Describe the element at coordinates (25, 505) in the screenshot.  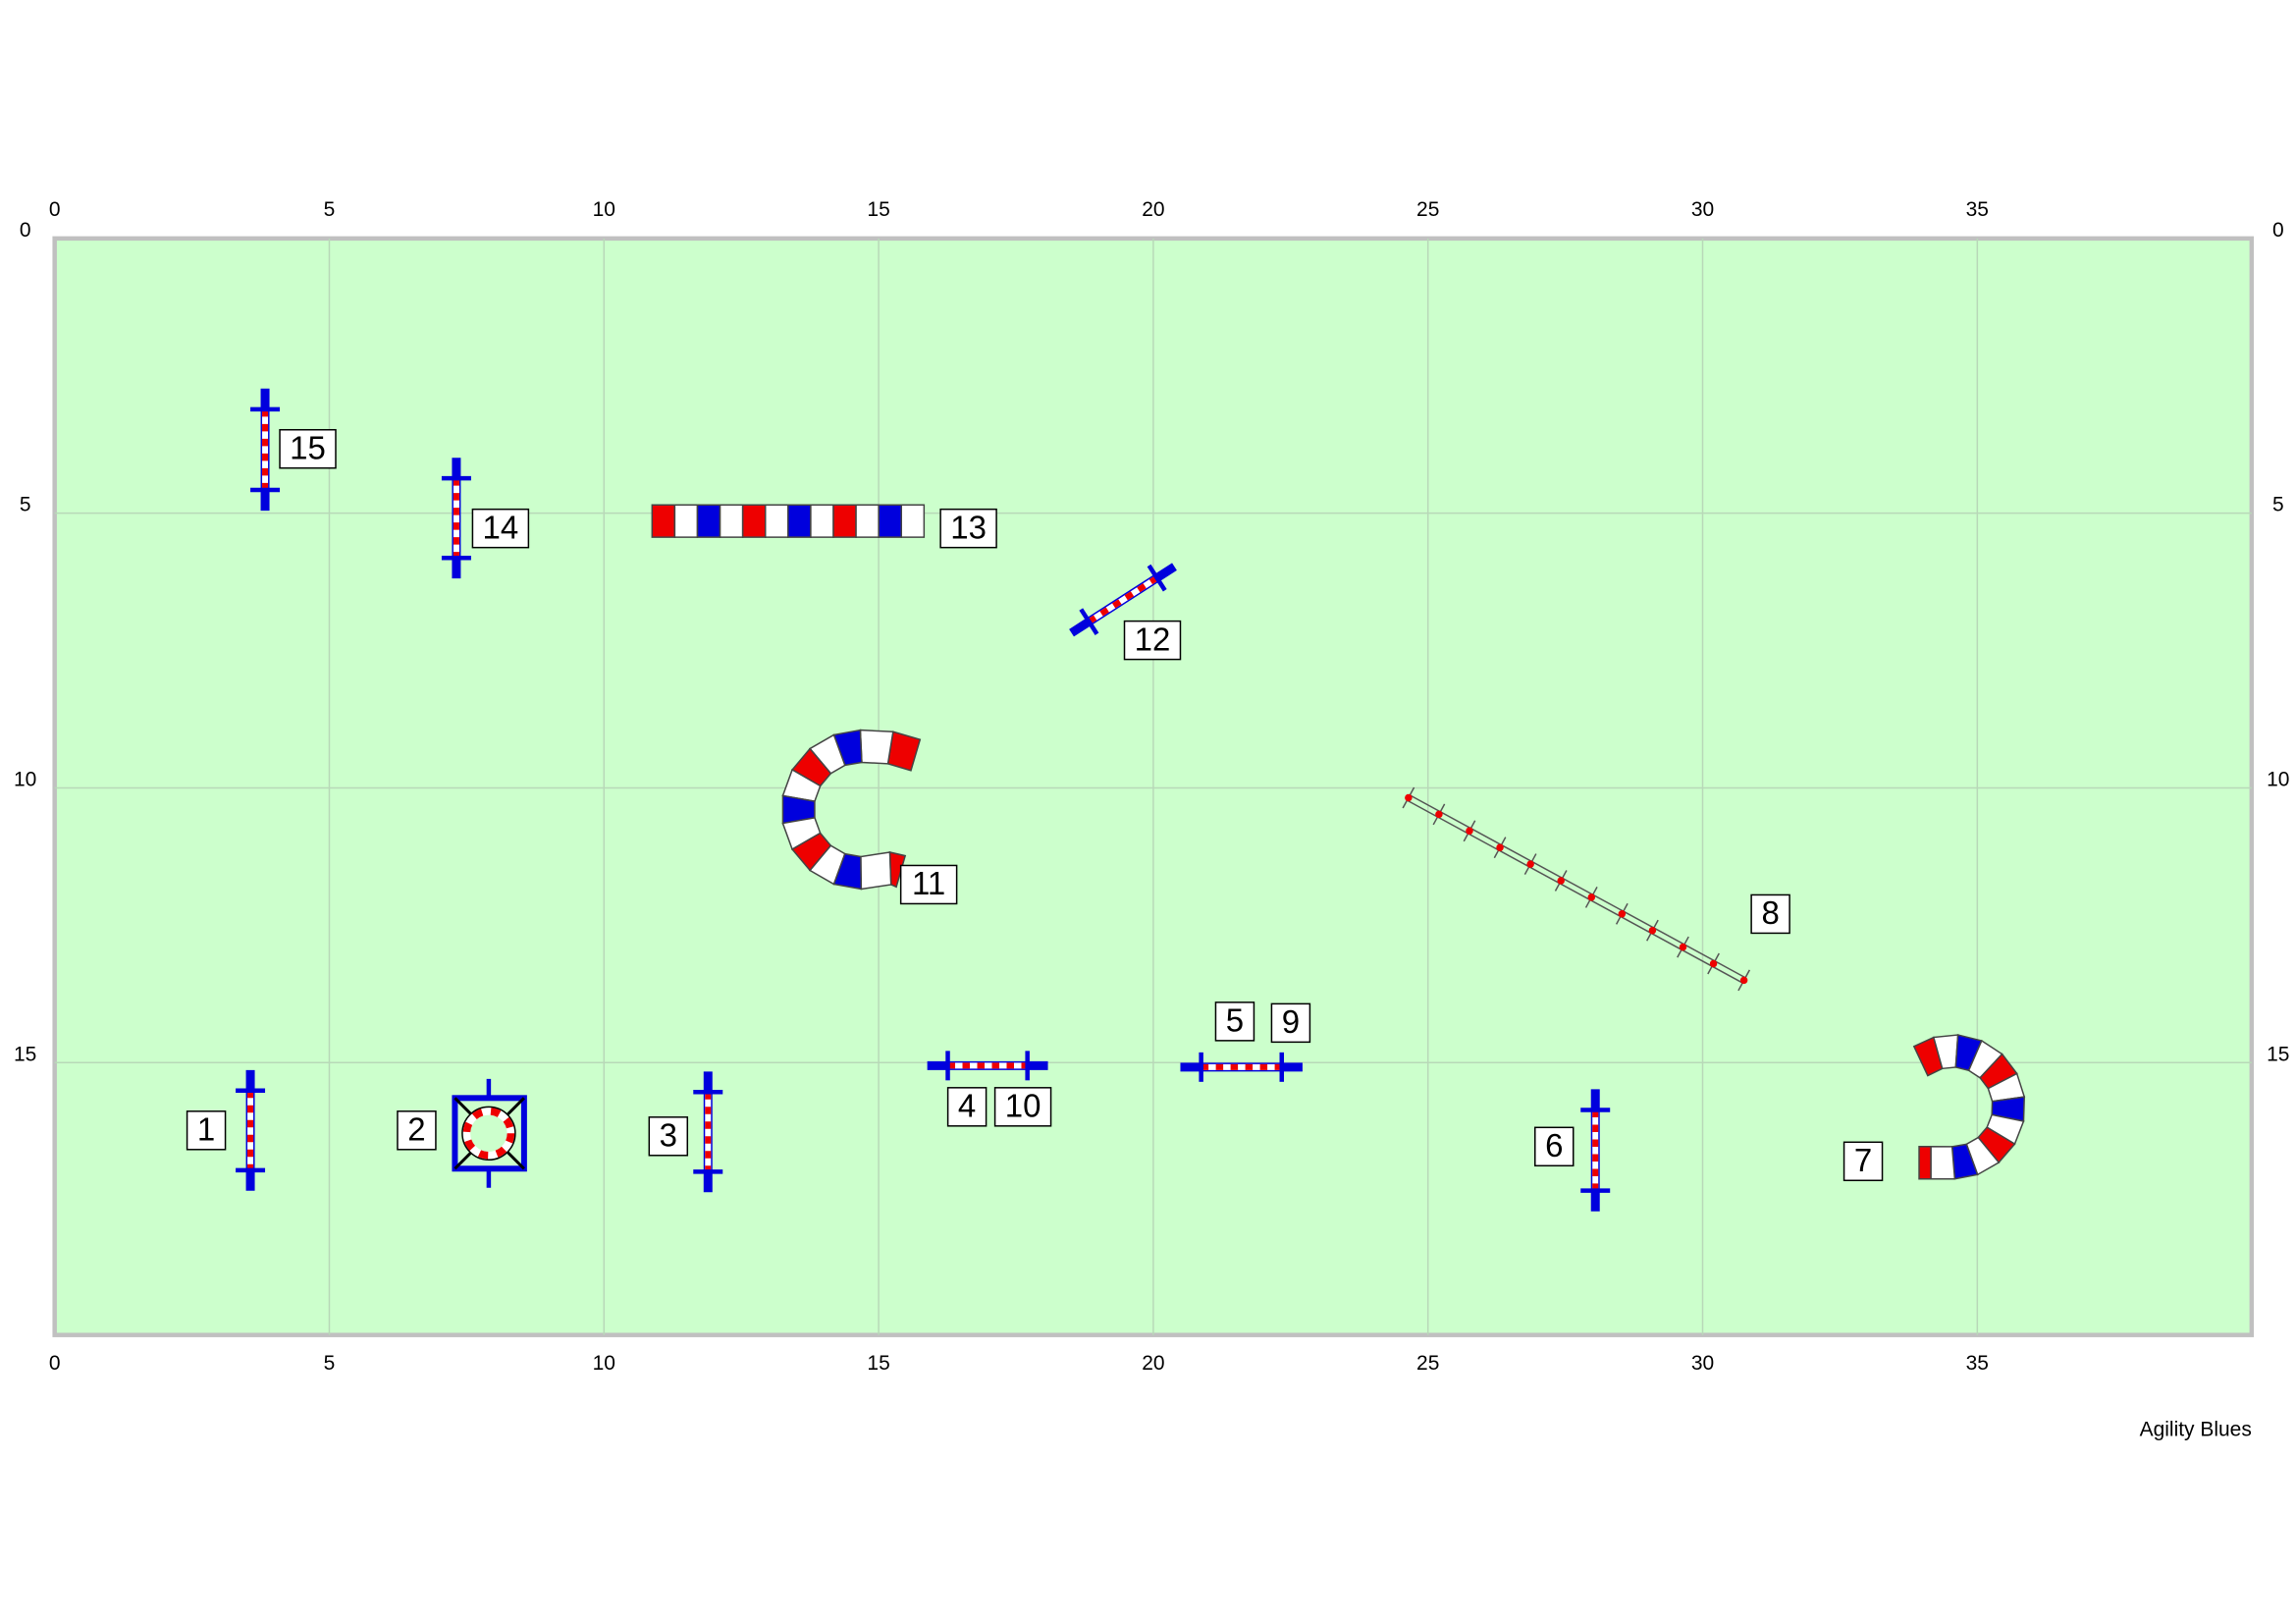
I see `left-tick-label: 5` at that location.